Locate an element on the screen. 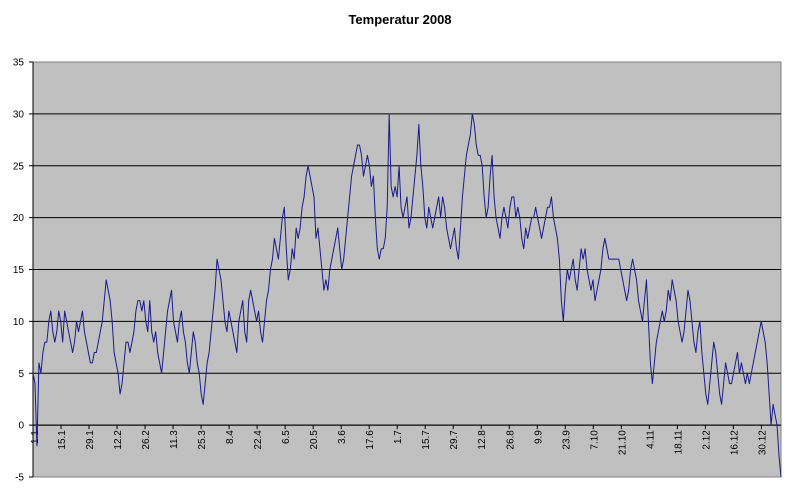  x-tick-label: 23.9 is located at coordinates (566, 440).